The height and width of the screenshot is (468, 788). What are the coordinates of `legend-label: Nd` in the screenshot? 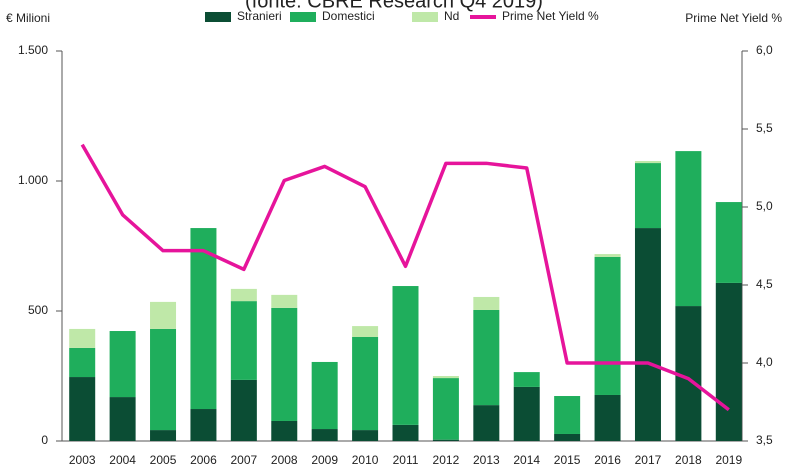 It's located at (451, 16).